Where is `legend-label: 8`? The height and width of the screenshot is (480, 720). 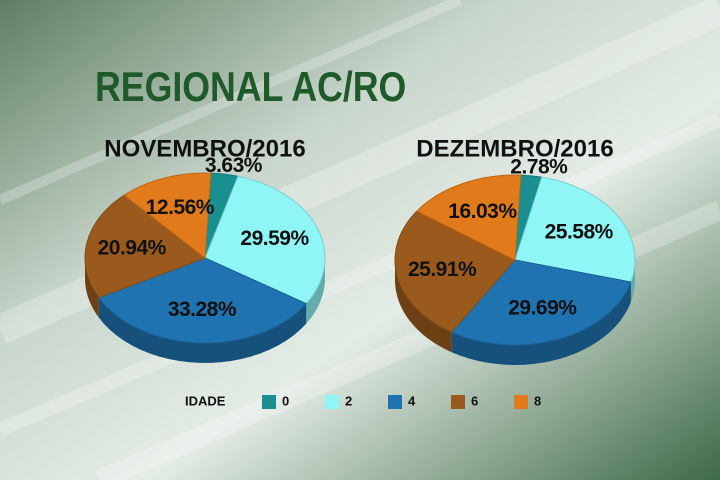
legend-label: 8 is located at coordinates (537, 400).